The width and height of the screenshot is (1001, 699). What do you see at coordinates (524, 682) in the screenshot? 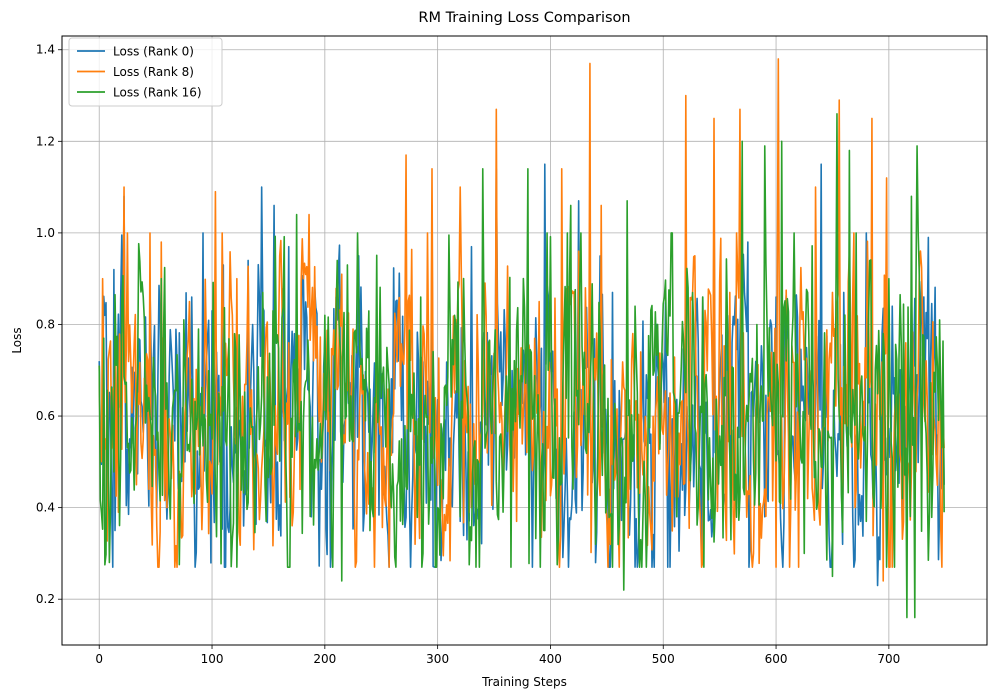
I see `x-axis-label: Training Steps` at bounding box center [524, 682].